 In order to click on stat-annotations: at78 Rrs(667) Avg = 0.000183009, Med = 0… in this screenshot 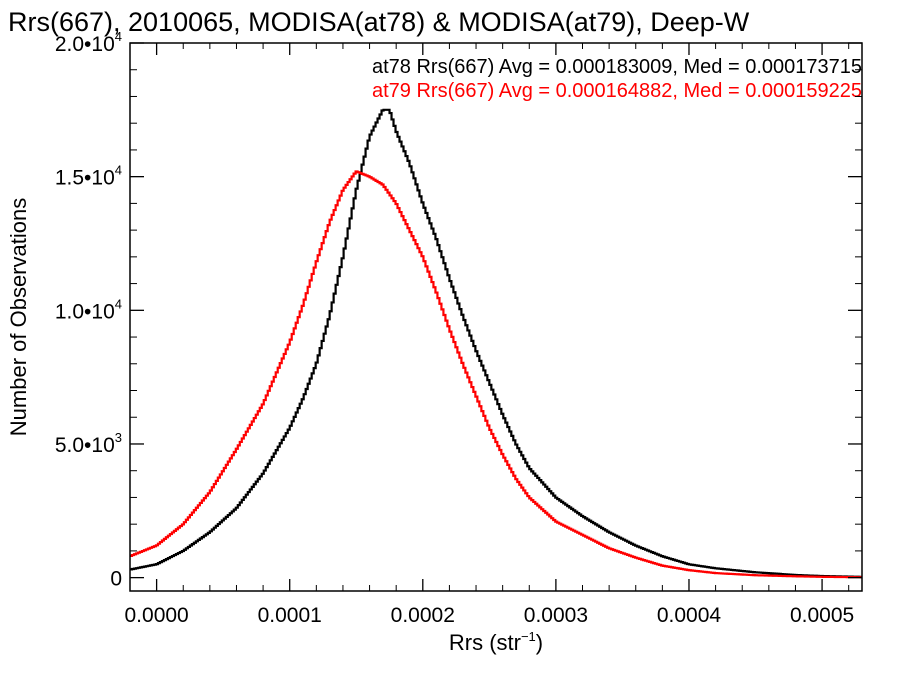, I will do `click(617, 79)`.